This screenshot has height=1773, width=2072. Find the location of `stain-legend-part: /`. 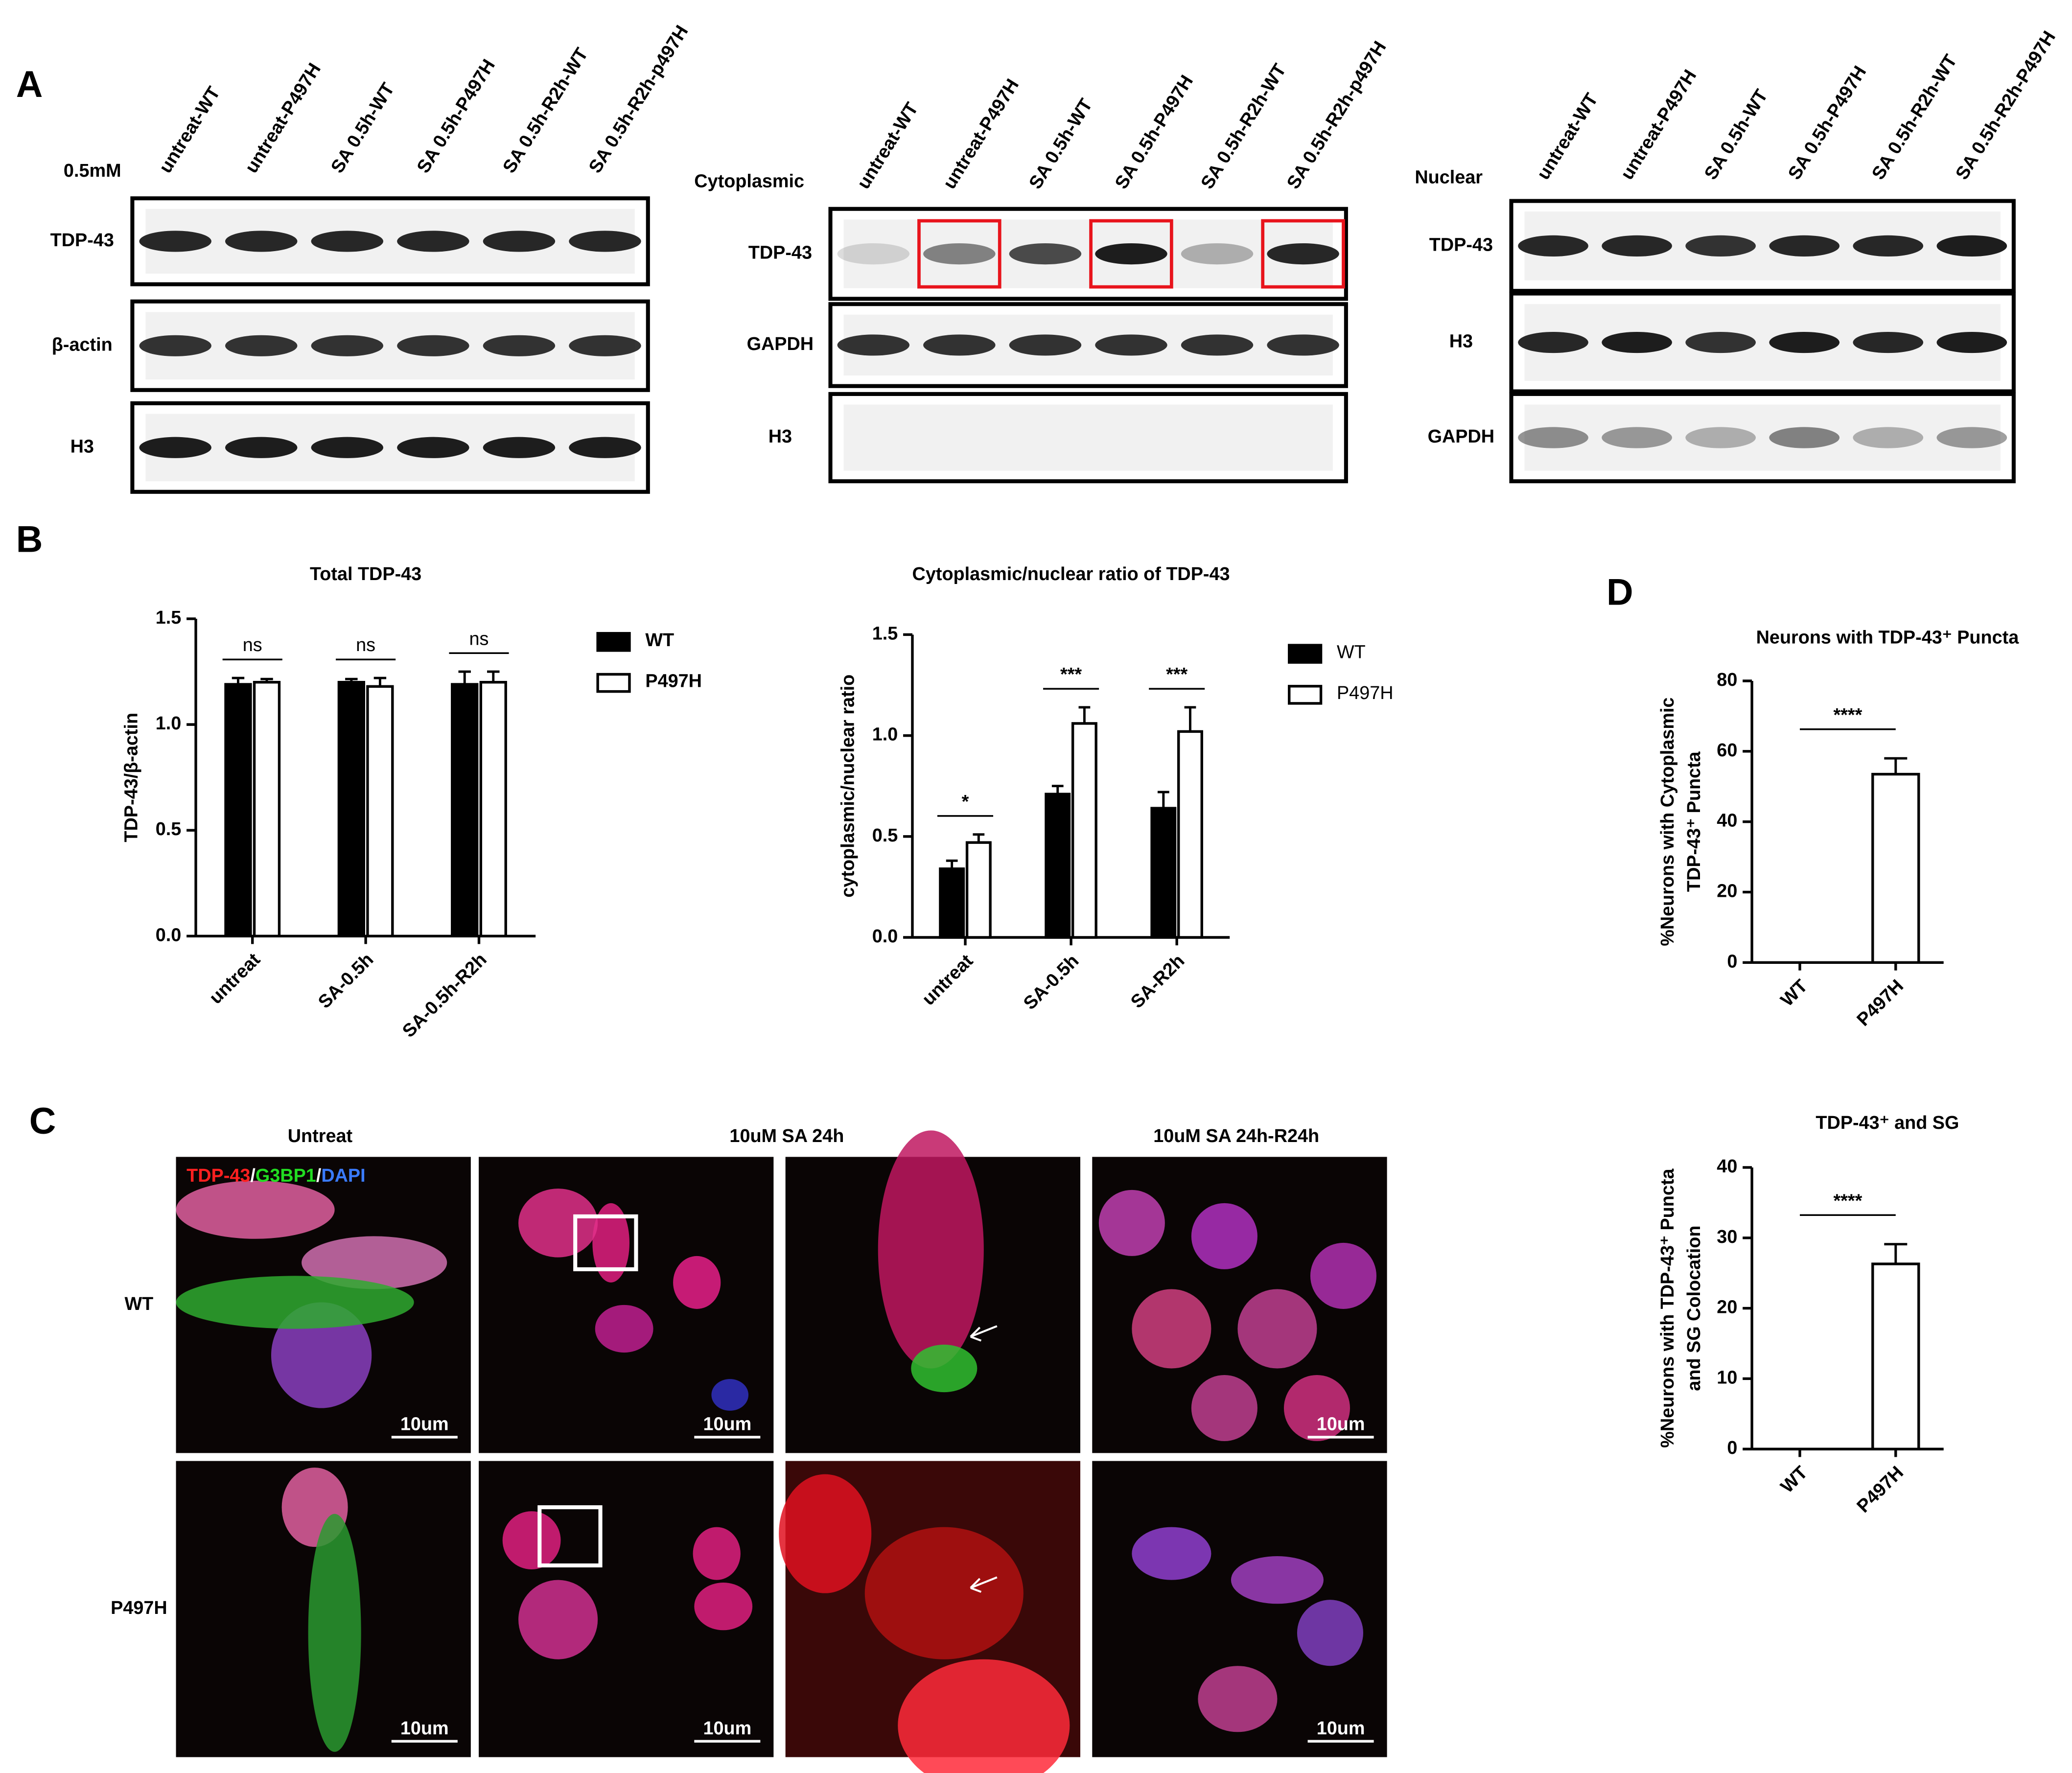

stain-legend-part: / is located at coordinates (319, 1176).